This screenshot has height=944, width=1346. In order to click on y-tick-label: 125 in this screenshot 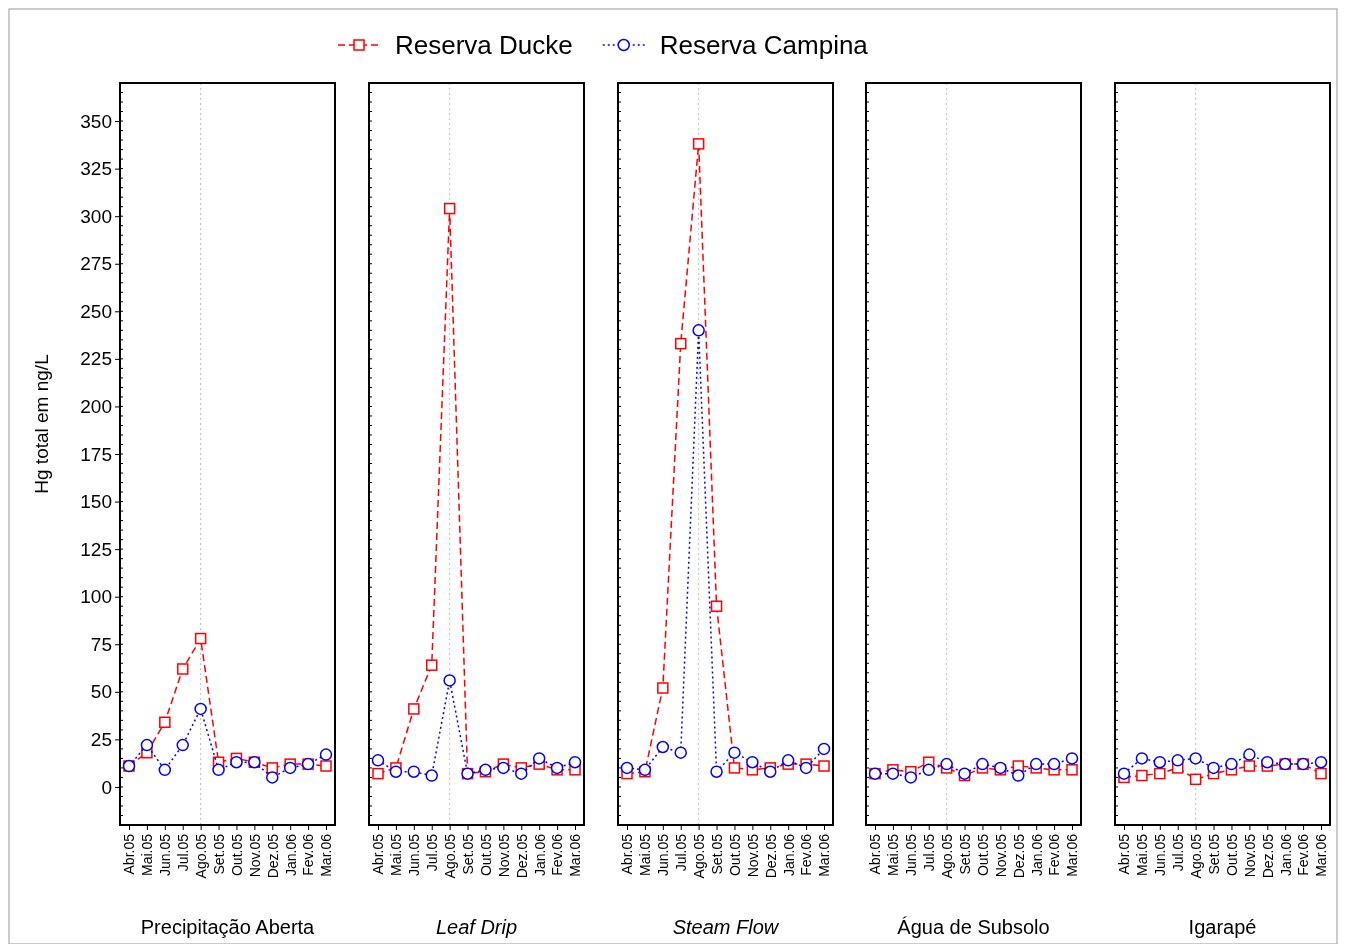, I will do `click(96, 549)`.